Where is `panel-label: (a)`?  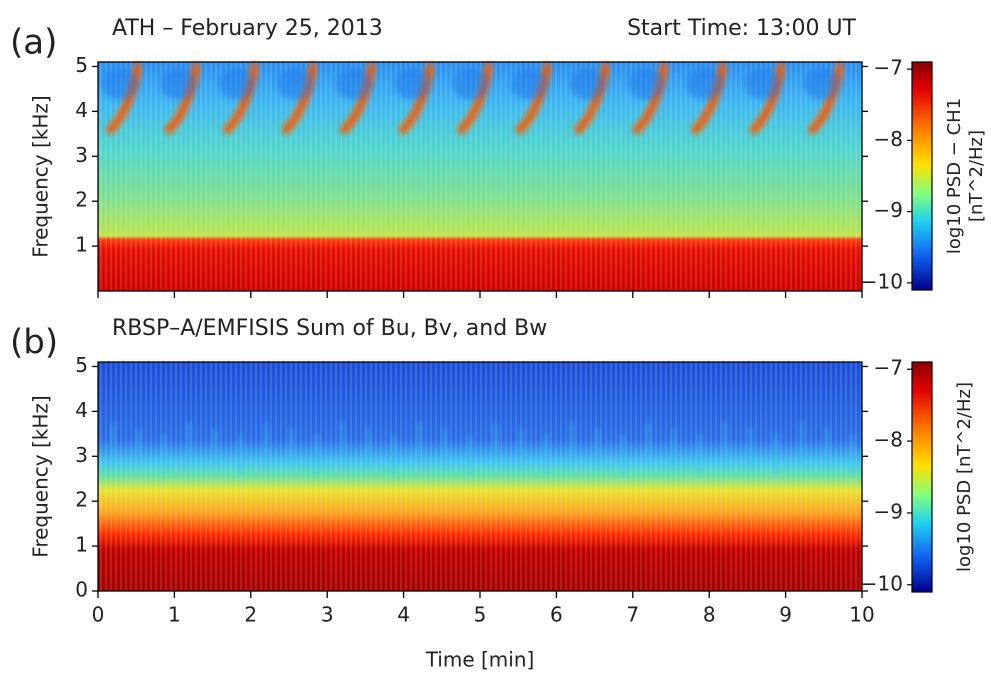
panel-label: (a) is located at coordinates (33, 43).